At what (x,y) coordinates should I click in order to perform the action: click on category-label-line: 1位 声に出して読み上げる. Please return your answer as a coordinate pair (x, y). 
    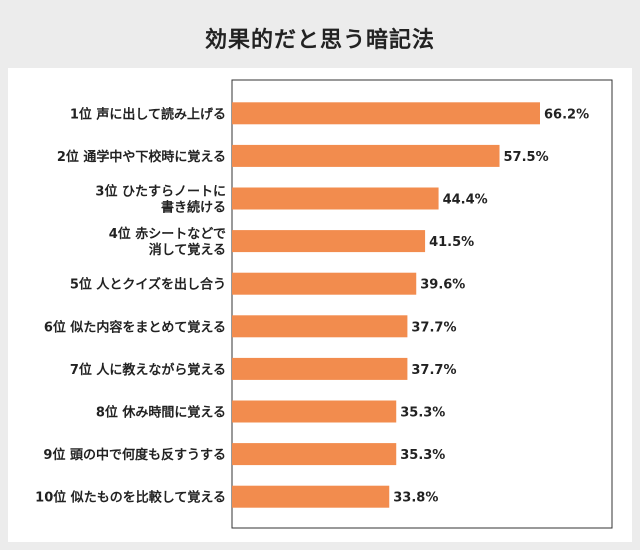
    Looking at the image, I should click on (148, 114).